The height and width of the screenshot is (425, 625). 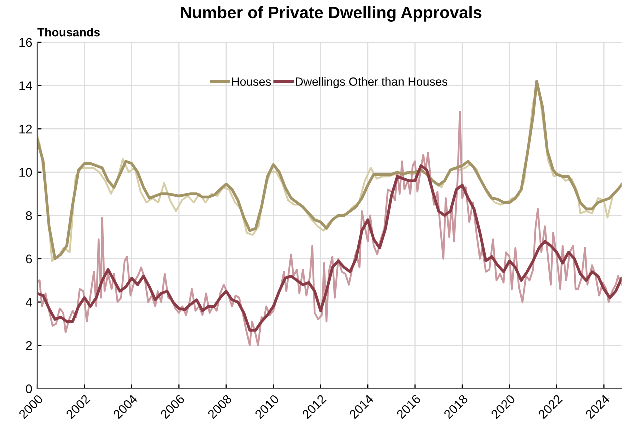 I want to click on y-axis-title: Thousands, so click(x=69, y=32).